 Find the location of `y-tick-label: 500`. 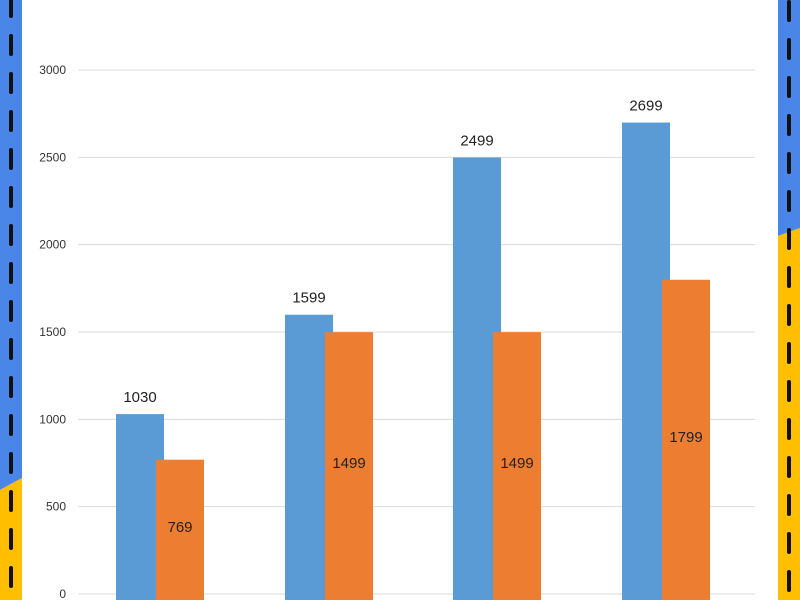

y-tick-label: 500 is located at coordinates (56, 507).